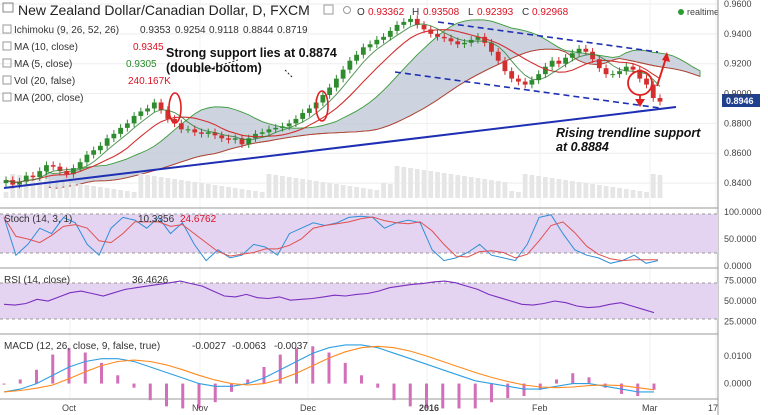  What do you see at coordinates (83, 47) in the screenshot?
I see `indicator-ma10-legend: MA (10, close) 0.9345` at bounding box center [83, 47].